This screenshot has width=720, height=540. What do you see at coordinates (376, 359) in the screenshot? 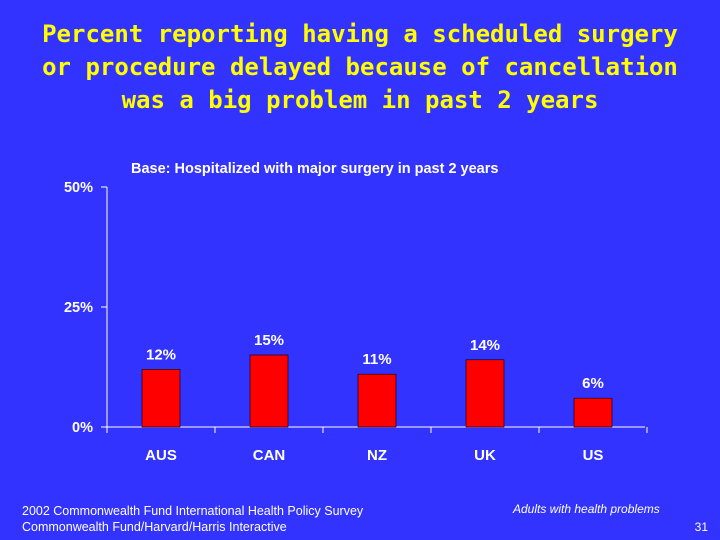
I see `data-label-nz: 11%` at bounding box center [376, 359].